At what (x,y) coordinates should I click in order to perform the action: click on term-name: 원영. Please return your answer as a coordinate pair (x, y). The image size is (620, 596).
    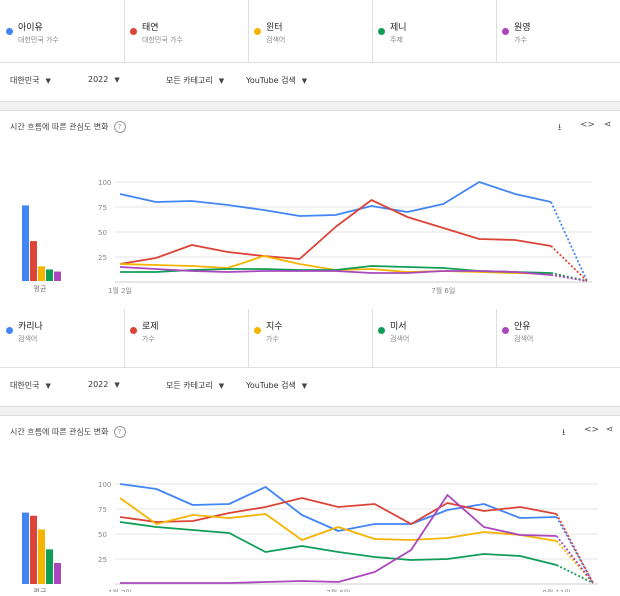
    Looking at the image, I should click on (522, 28).